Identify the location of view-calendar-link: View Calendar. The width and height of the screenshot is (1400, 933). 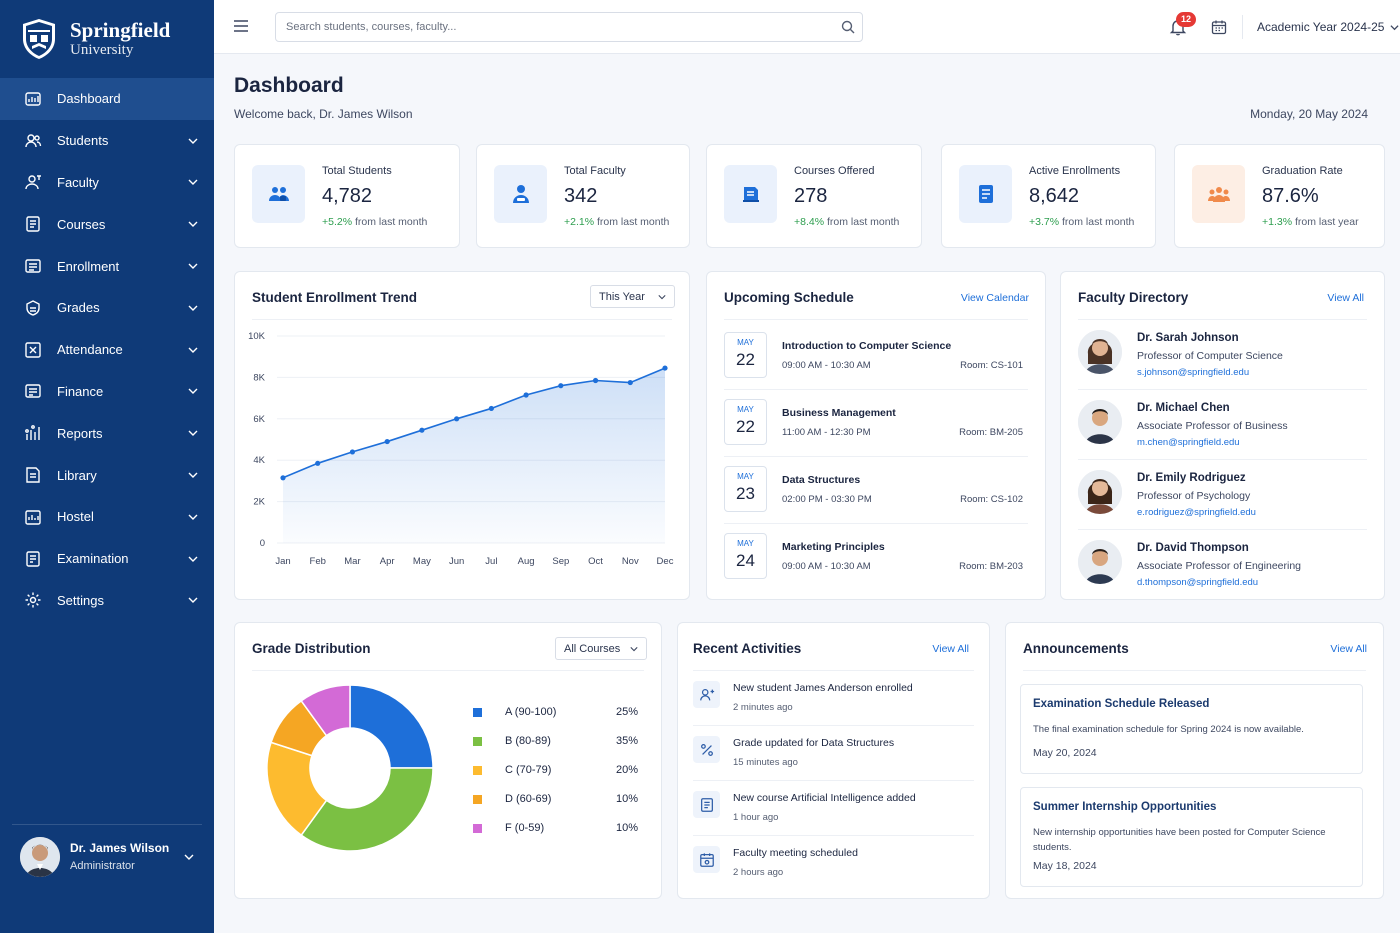
(994, 298).